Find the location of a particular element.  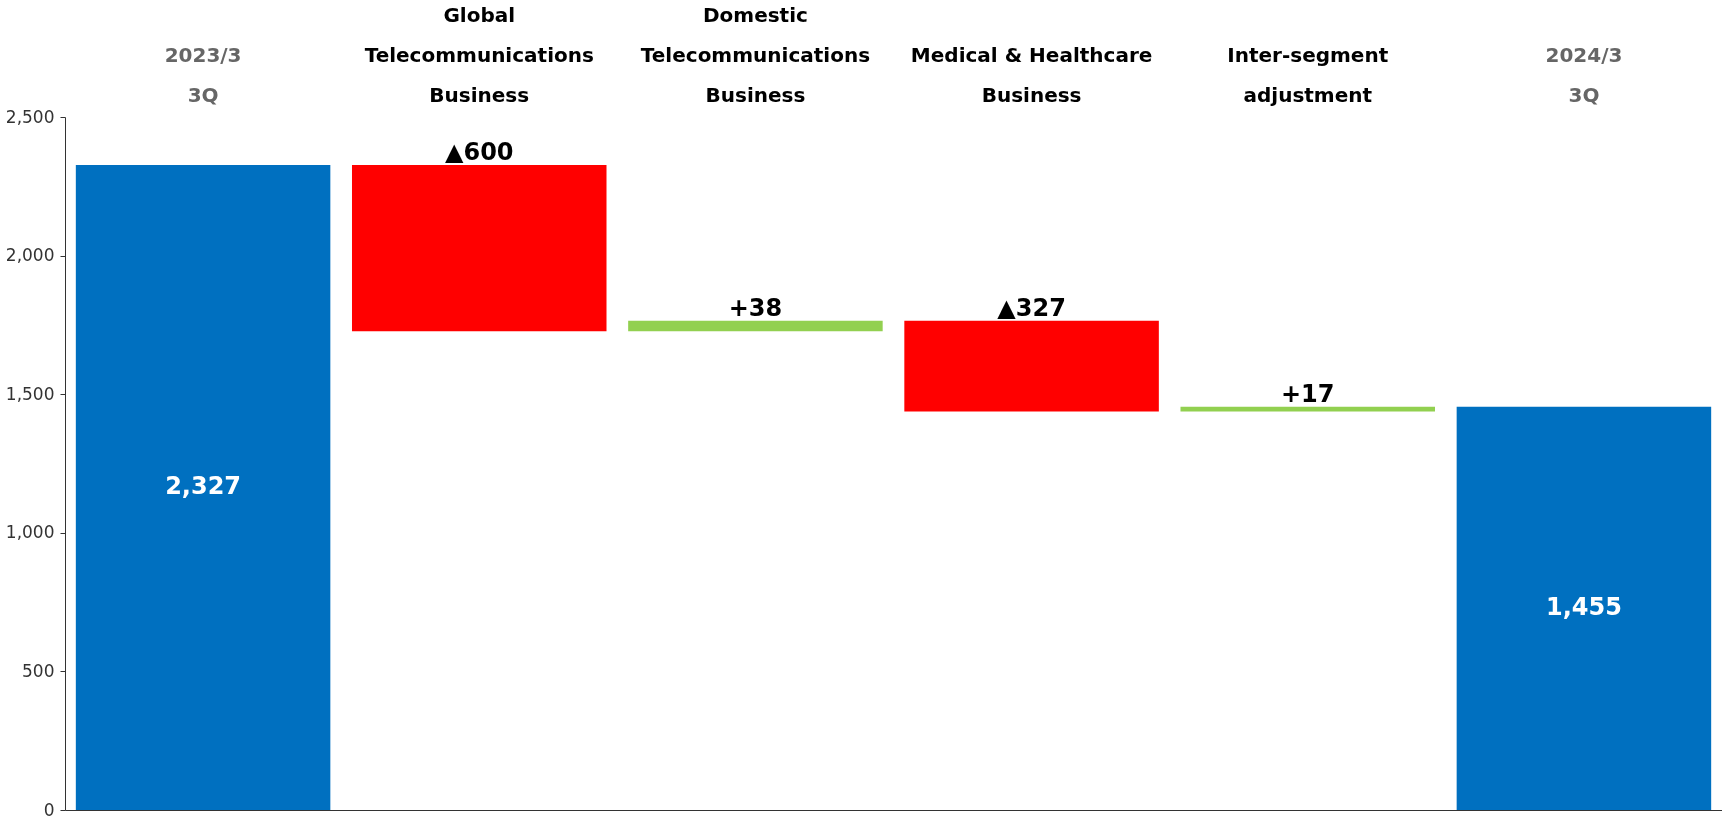

data-label: ▲327 is located at coordinates (1031, 307).